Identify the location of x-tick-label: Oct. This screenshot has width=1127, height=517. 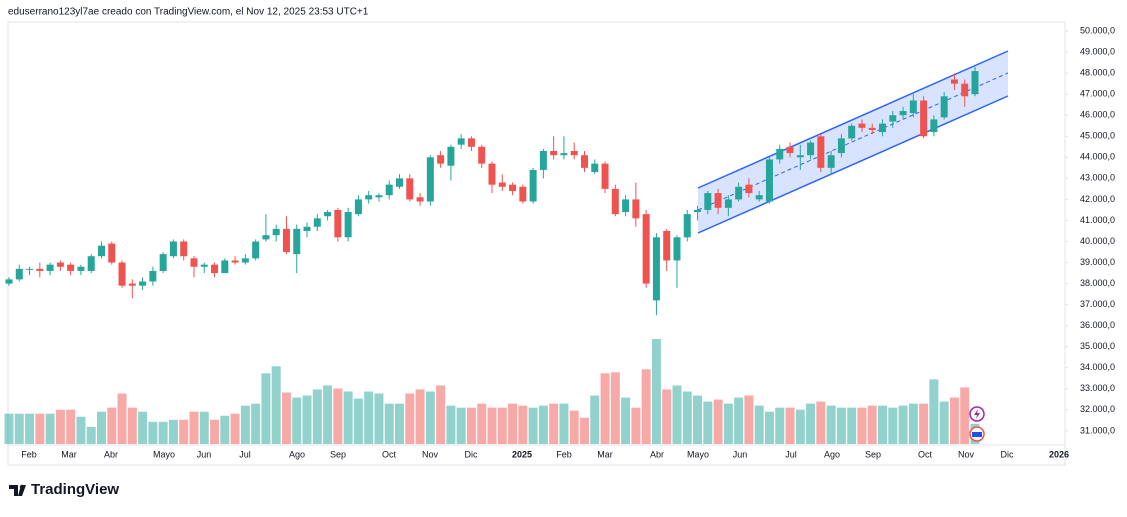
(389, 454).